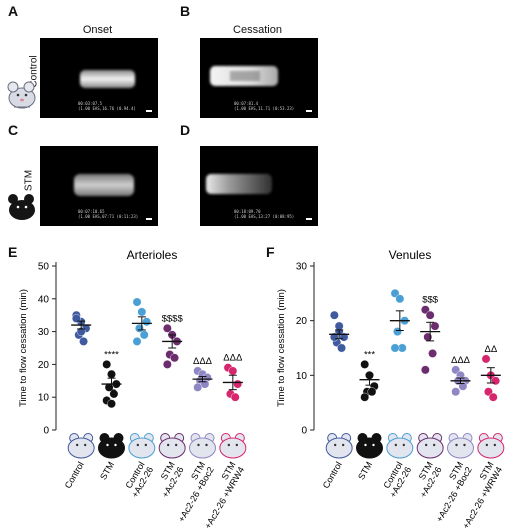 Image resolution: width=520 pixels, height=529 pixels. Describe the element at coordinates (13, 252) in the screenshot. I see `panel-letter-e: E` at that location.